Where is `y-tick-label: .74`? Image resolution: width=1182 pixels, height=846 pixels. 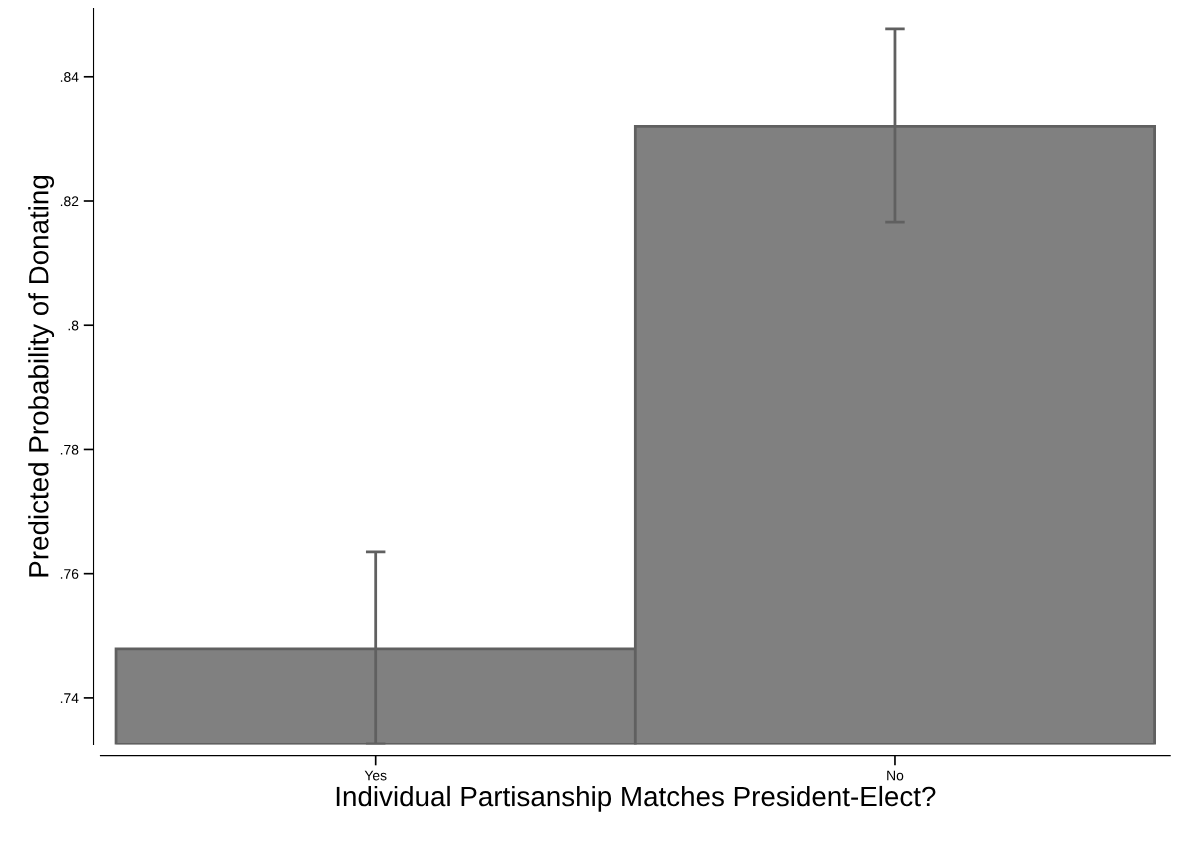 y-tick-label: .74 is located at coordinates (69, 698).